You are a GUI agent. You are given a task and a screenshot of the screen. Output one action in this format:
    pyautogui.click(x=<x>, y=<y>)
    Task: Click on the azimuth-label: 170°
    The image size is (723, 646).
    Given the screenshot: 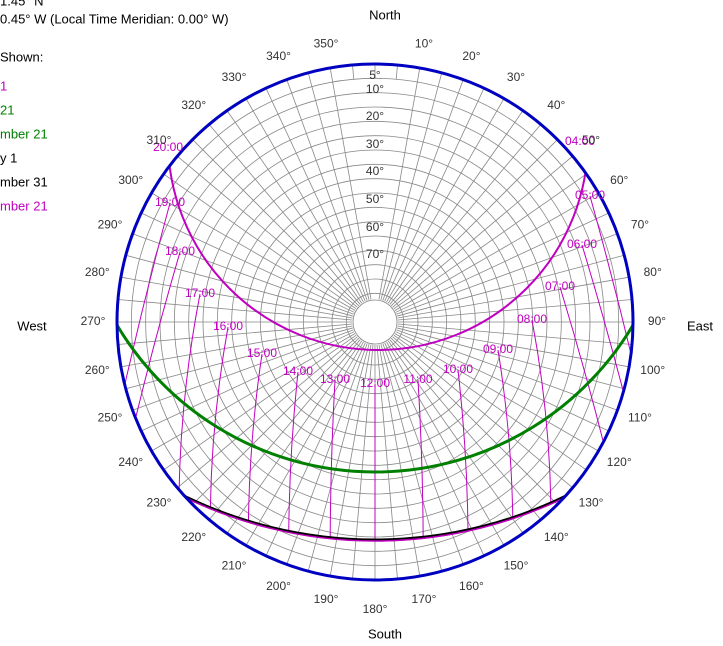 What is the action you would take?
    pyautogui.click(x=424, y=599)
    